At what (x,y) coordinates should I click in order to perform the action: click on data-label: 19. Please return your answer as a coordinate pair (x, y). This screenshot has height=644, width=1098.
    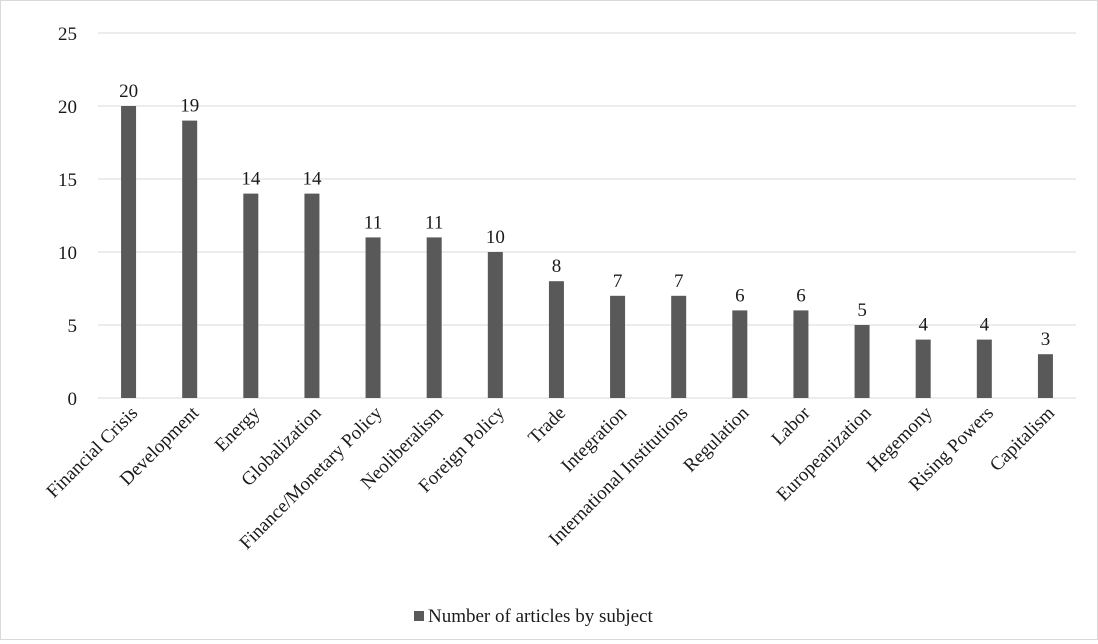
    Looking at the image, I should click on (189, 106).